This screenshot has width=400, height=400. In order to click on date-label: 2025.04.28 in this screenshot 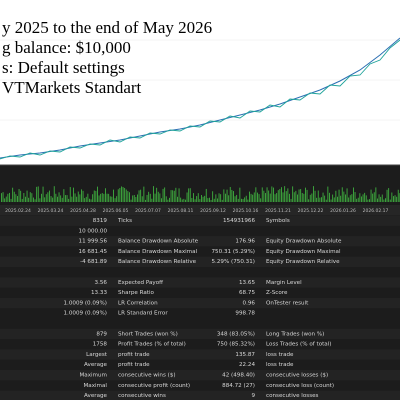, I will do `click(83, 211)`.